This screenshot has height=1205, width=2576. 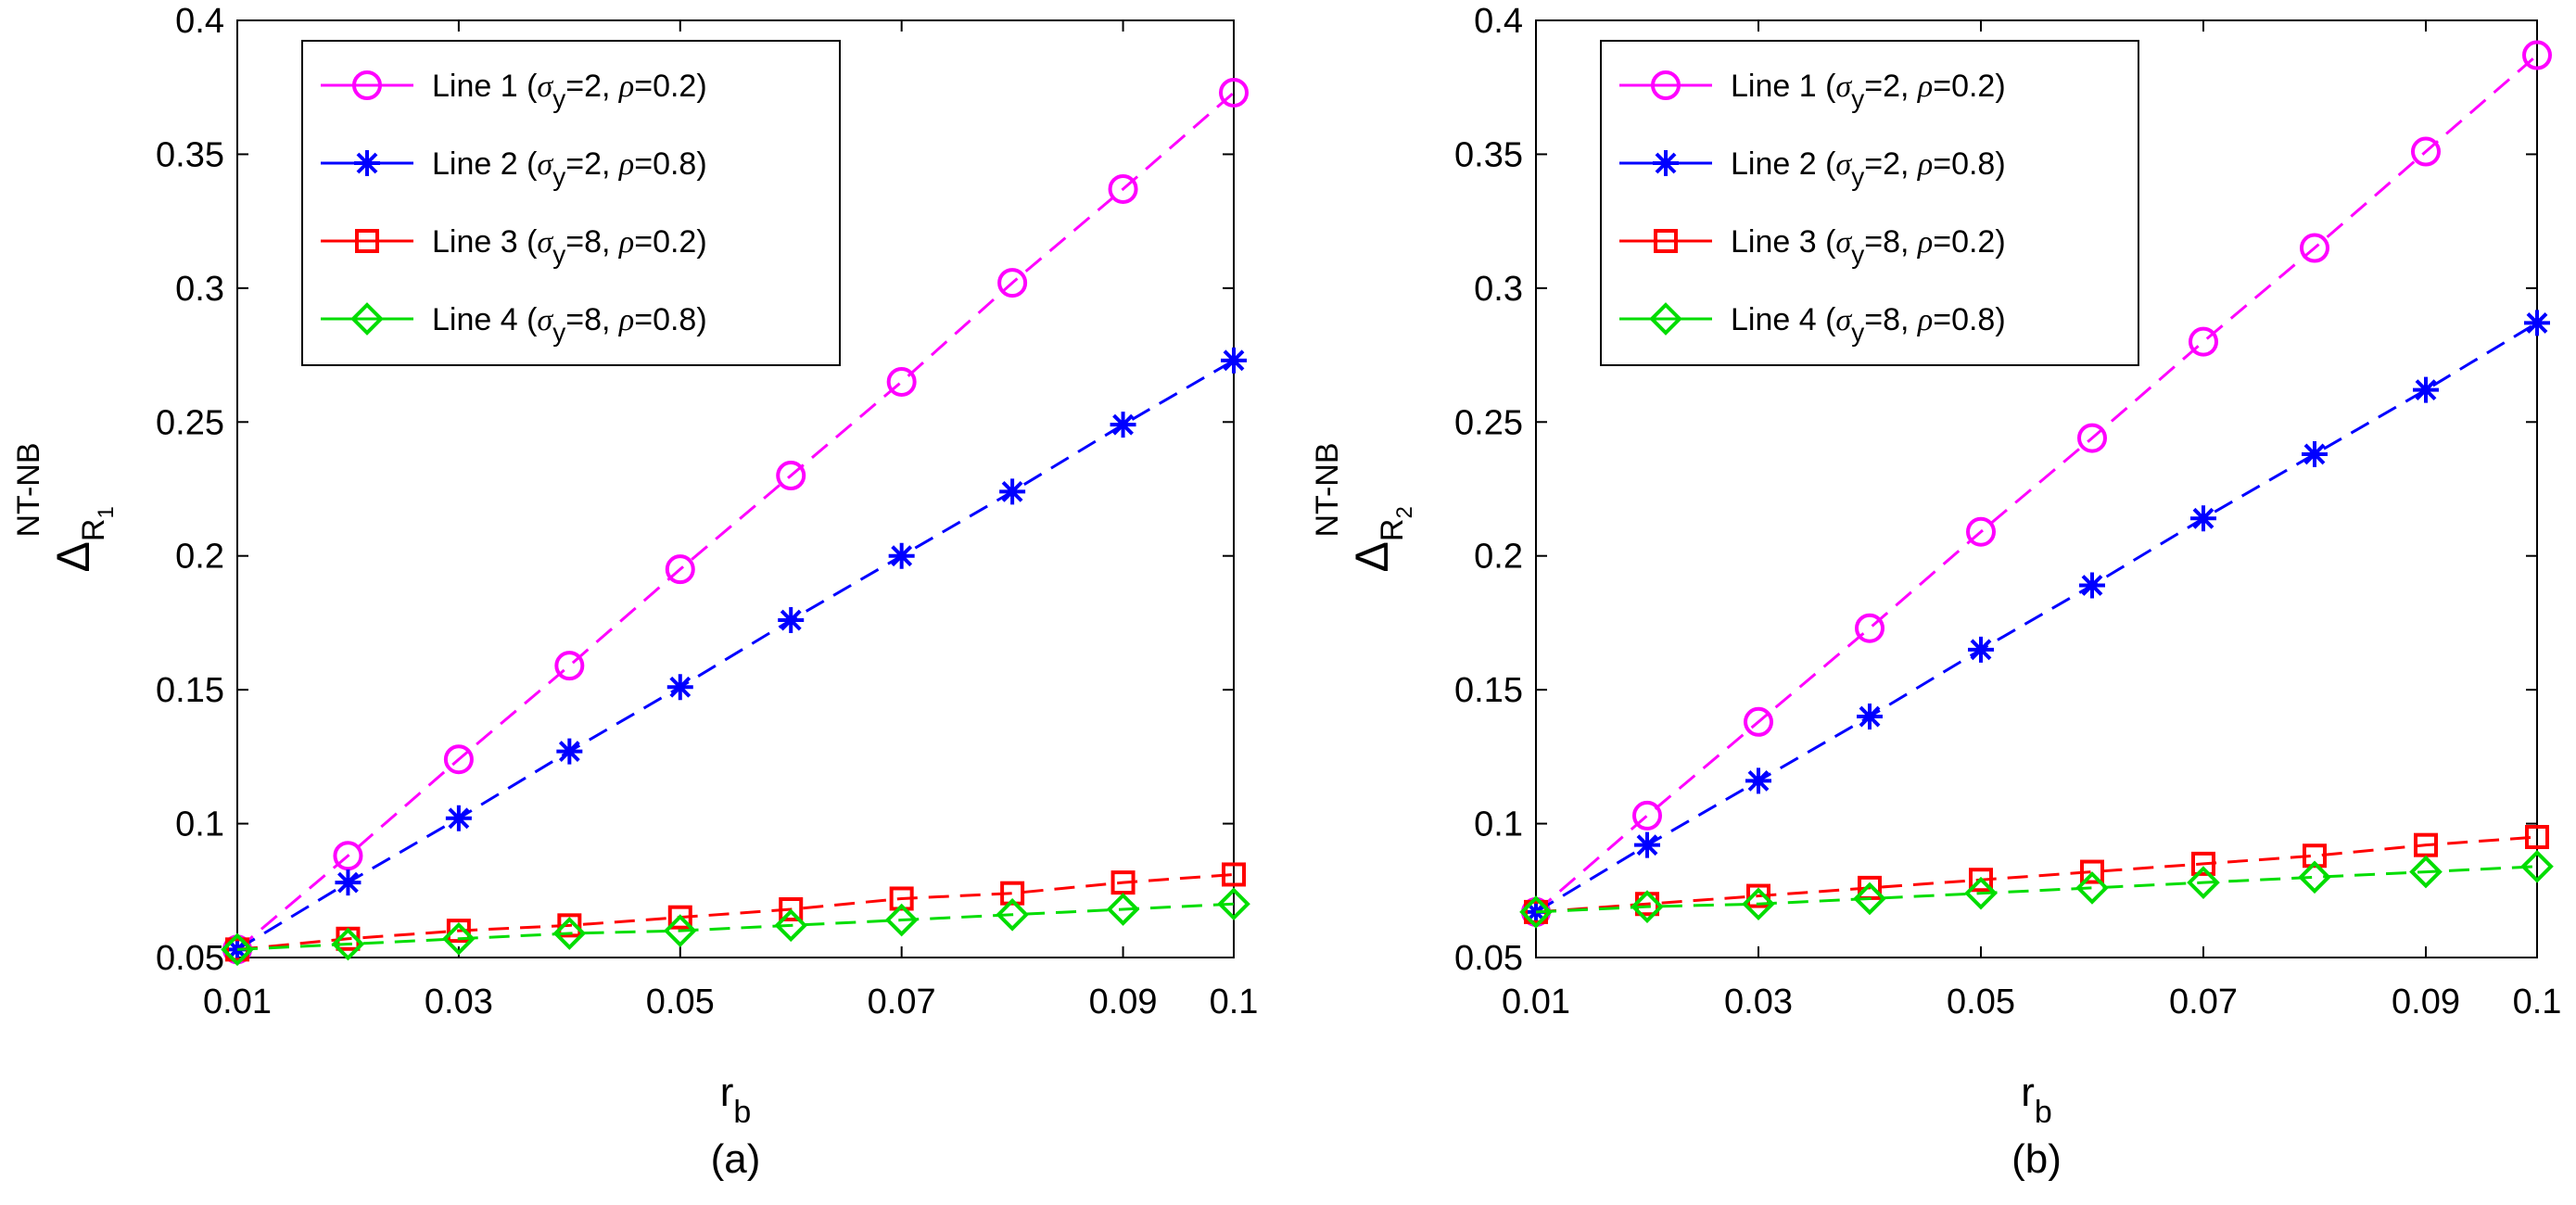 I want to click on legend-entry: Line 2 (σy=2, ρ=0.8), so click(x=1812, y=168).